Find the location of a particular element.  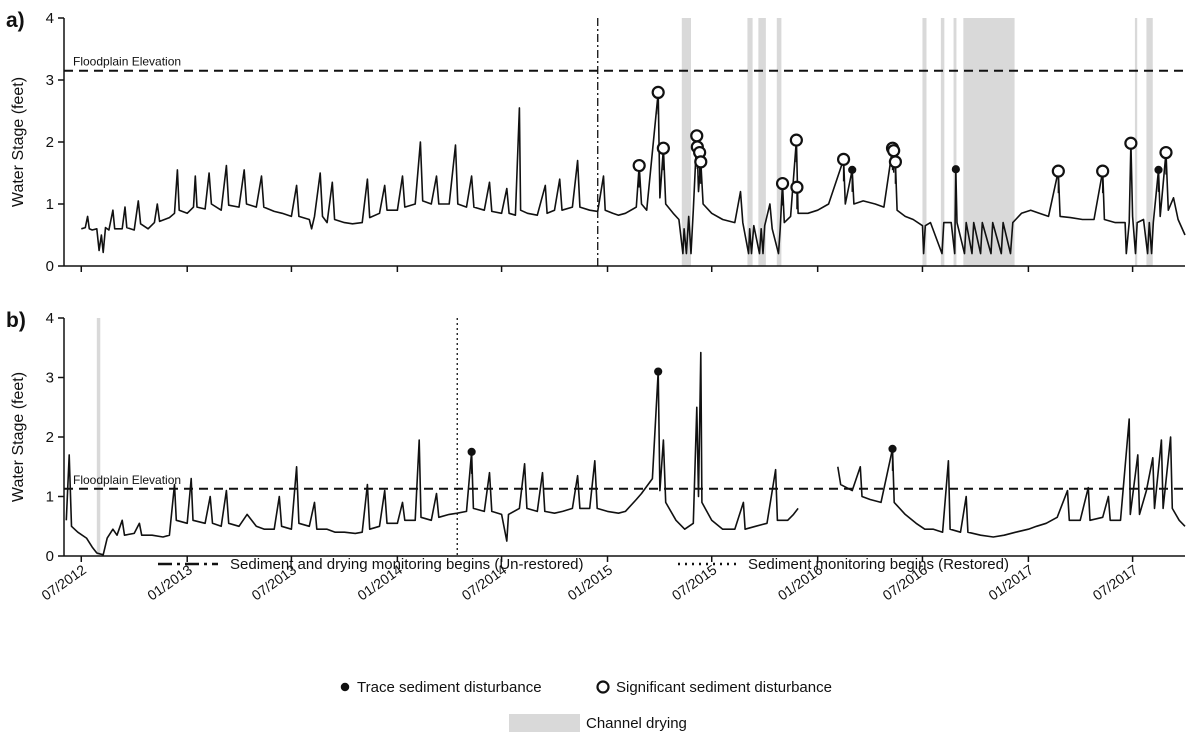

legend-drying-swatch is located at coordinates (544, 723).